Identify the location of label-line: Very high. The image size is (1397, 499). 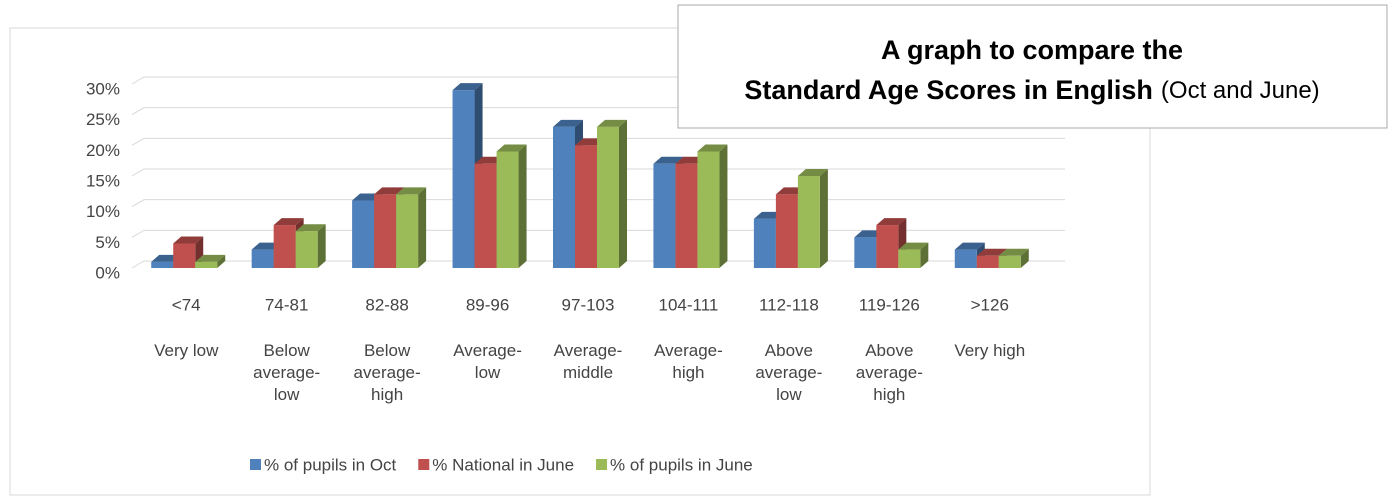
(989, 350).